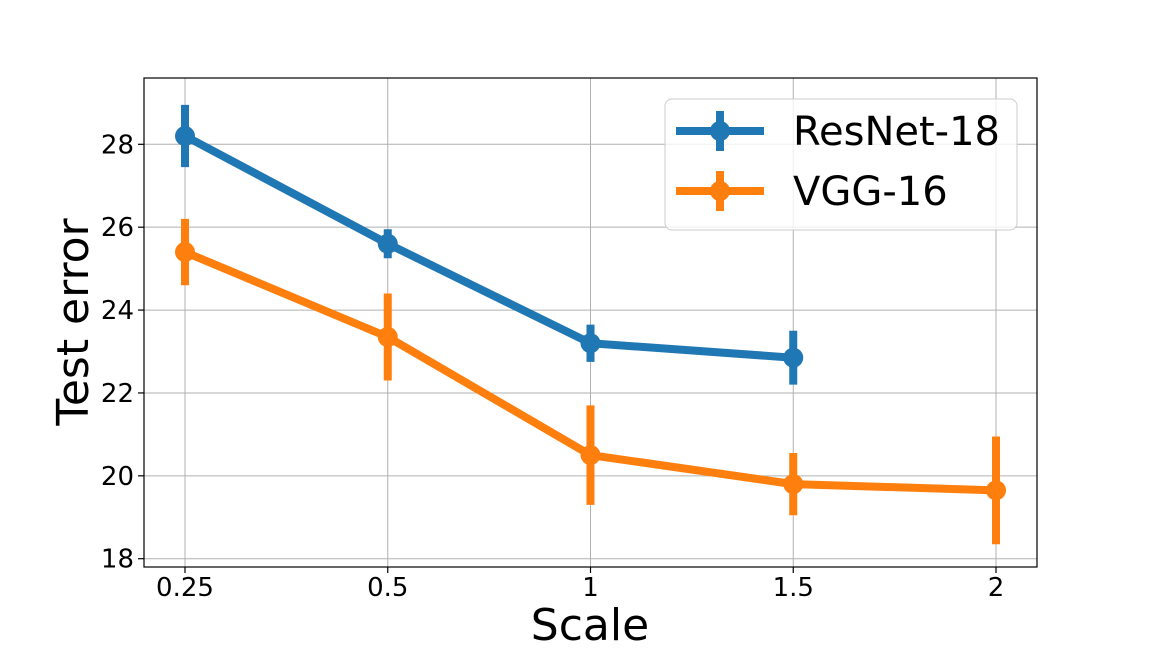 The width and height of the screenshot is (1152, 648). Describe the element at coordinates (117, 477) in the screenshot. I see `y-tick-label: 20` at that location.